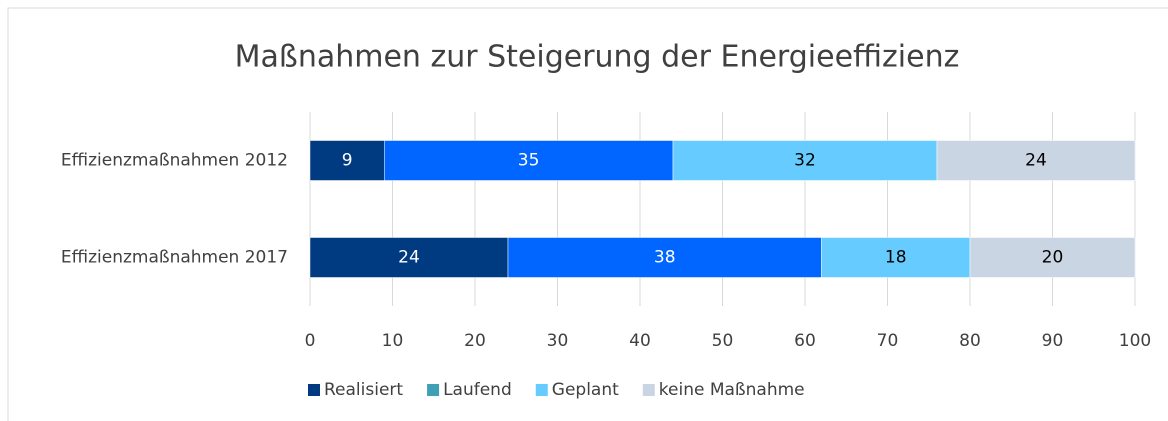 Image resolution: width=1168 pixels, height=421 pixels. What do you see at coordinates (477, 390) in the screenshot?
I see `legend-label: Laufend` at bounding box center [477, 390].